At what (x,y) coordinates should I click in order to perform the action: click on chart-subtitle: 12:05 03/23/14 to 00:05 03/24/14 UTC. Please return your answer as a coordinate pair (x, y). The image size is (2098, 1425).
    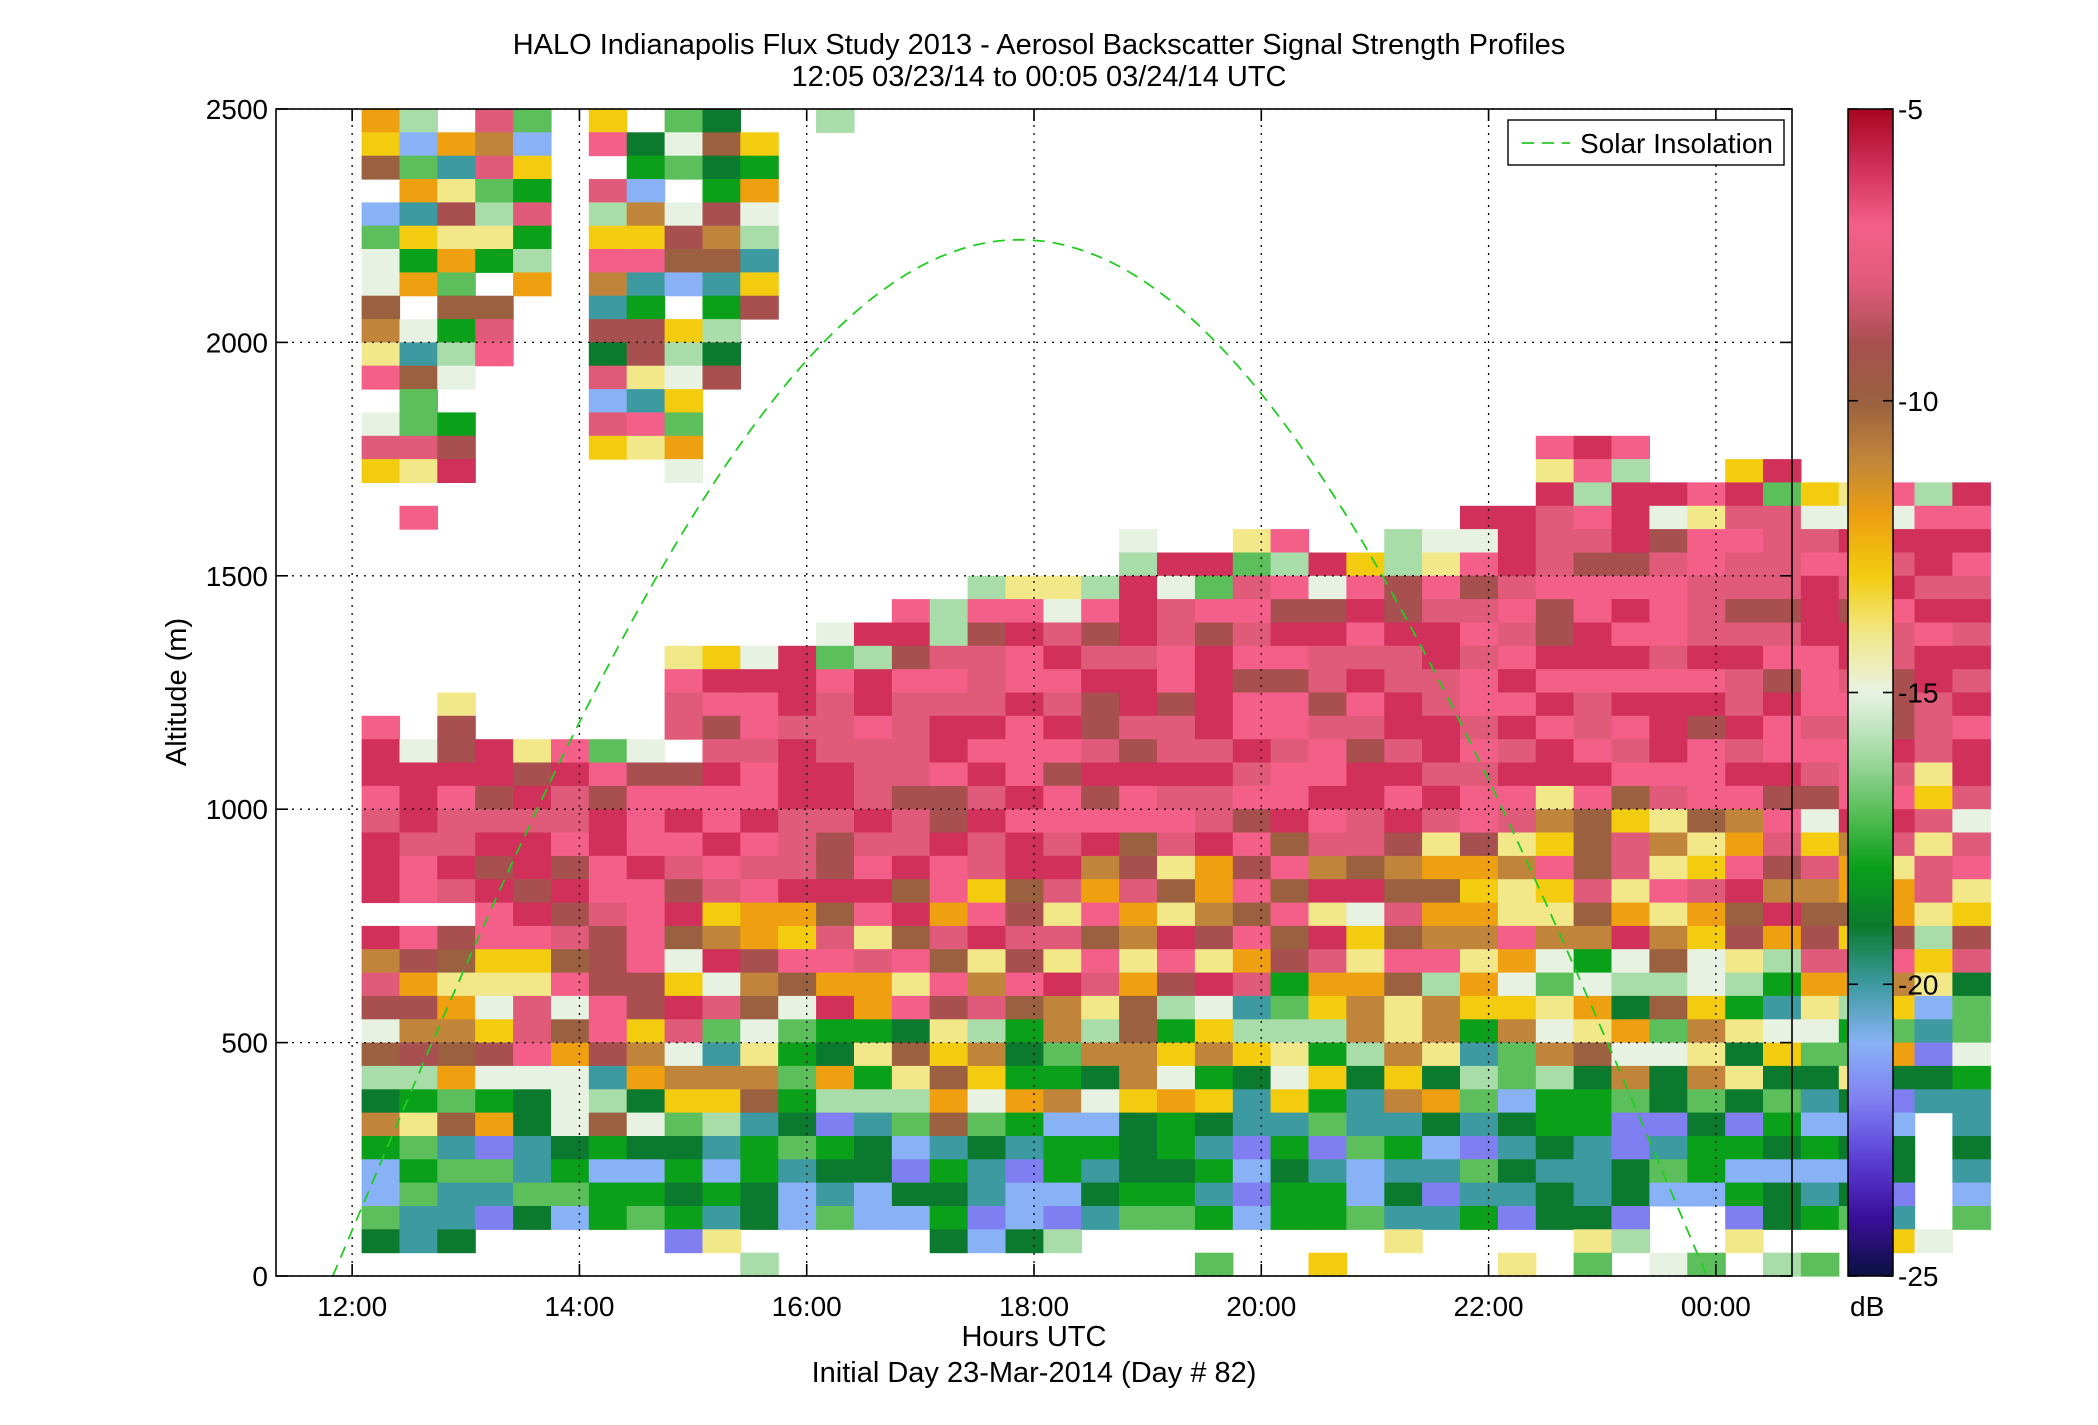
    Looking at the image, I should click on (1039, 77).